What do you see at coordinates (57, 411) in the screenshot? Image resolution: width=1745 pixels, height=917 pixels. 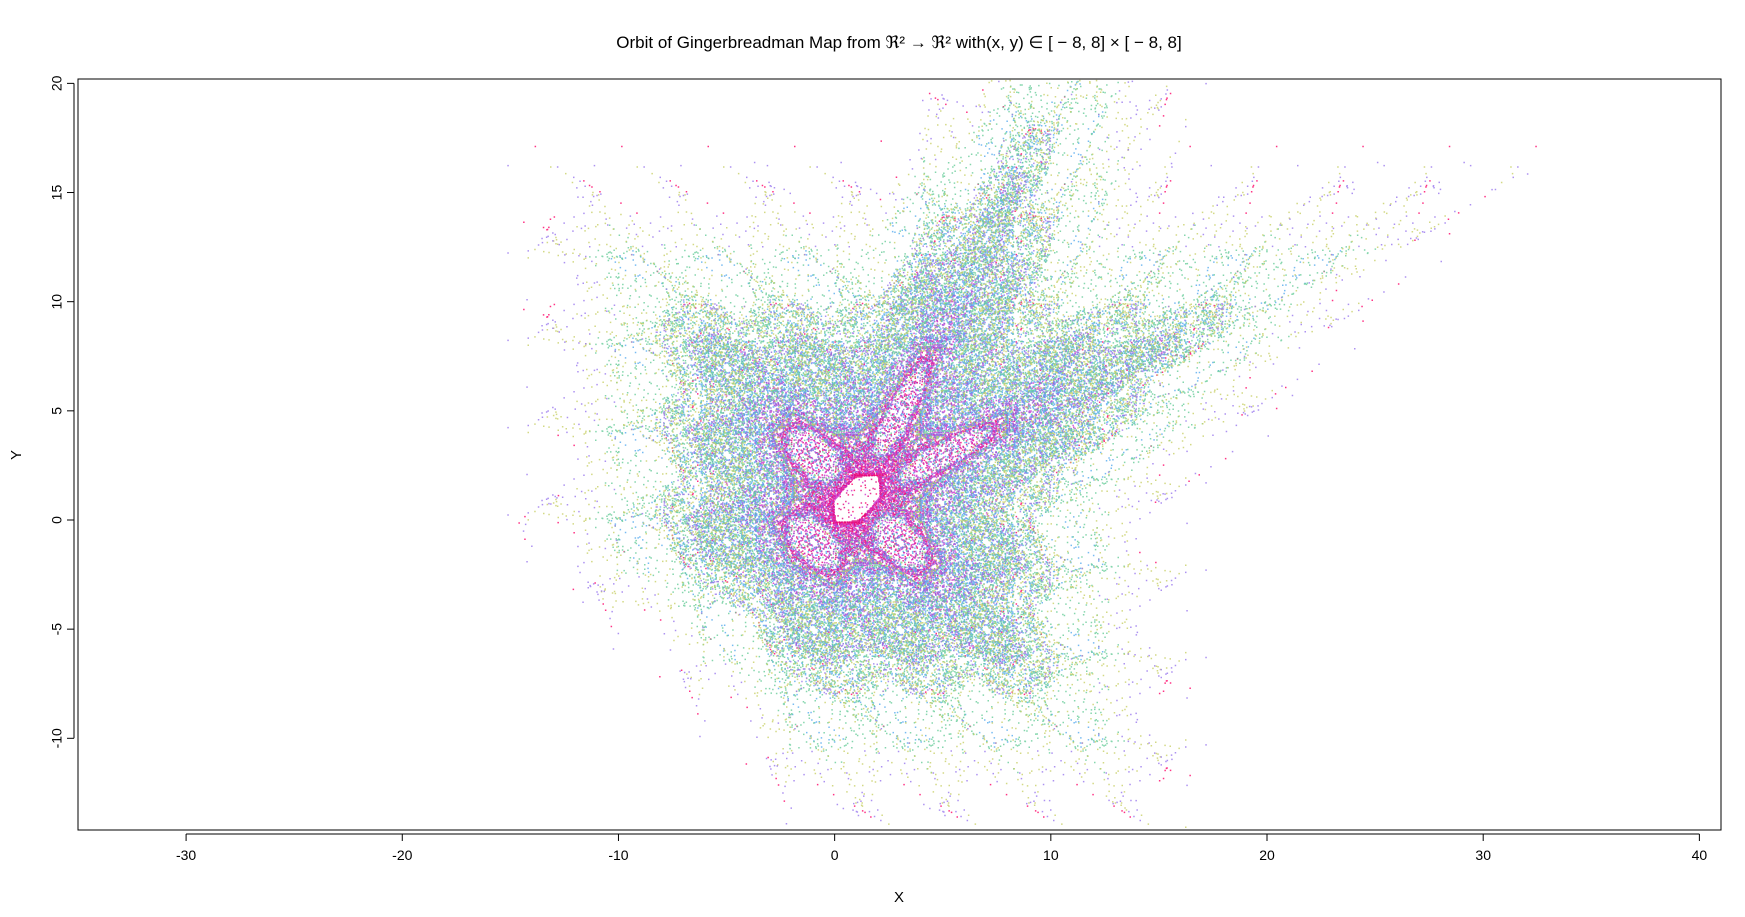 I see `y-tick-label: 5` at bounding box center [57, 411].